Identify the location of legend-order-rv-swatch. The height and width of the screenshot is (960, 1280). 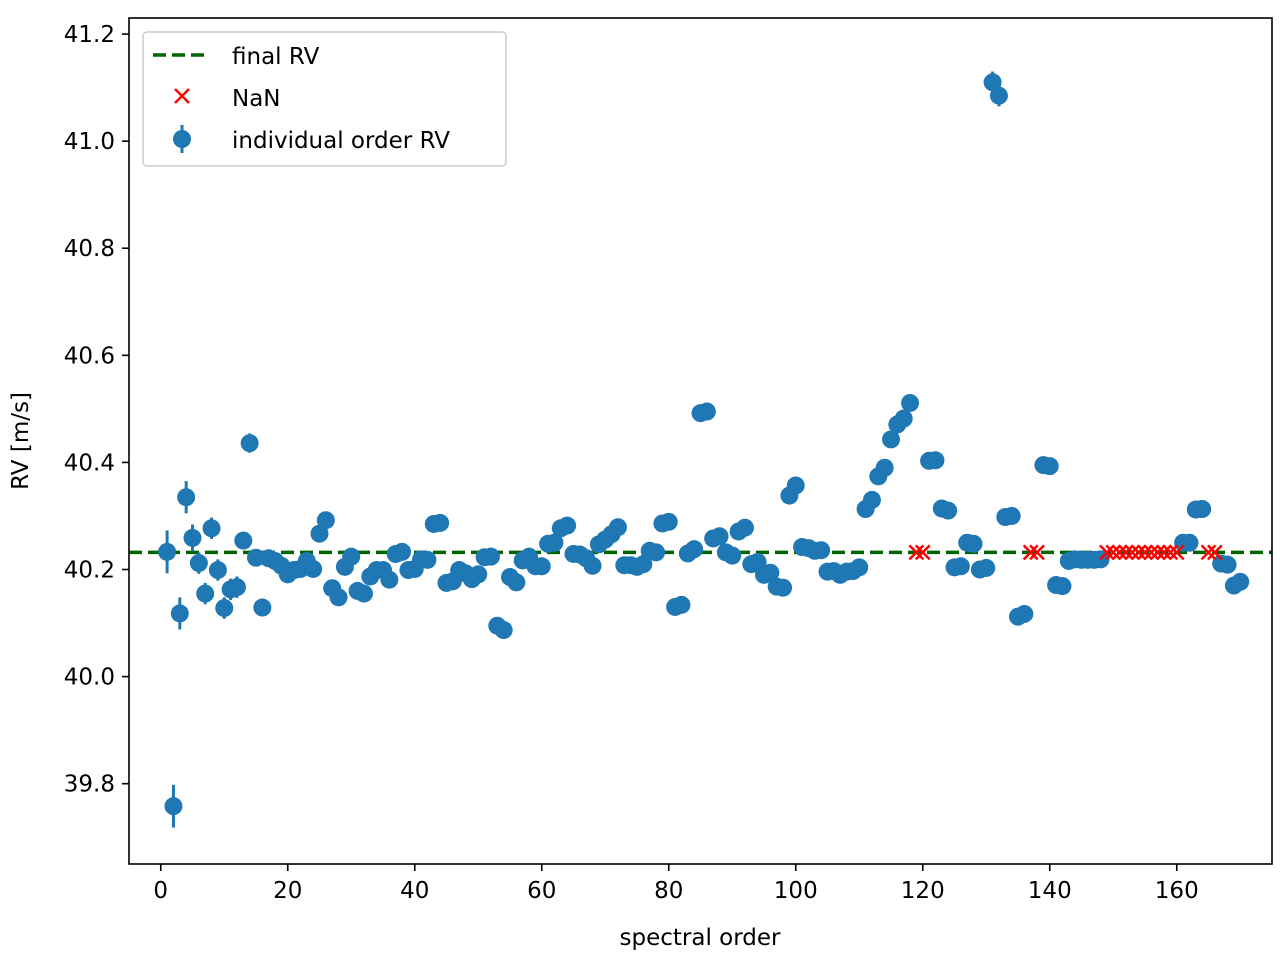
(182, 139).